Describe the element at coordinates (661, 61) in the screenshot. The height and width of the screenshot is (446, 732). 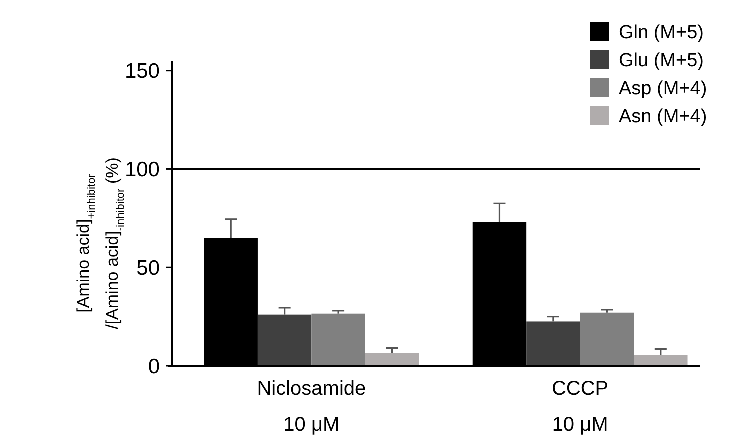
I see `legend-label: Glu (M+5)` at that location.